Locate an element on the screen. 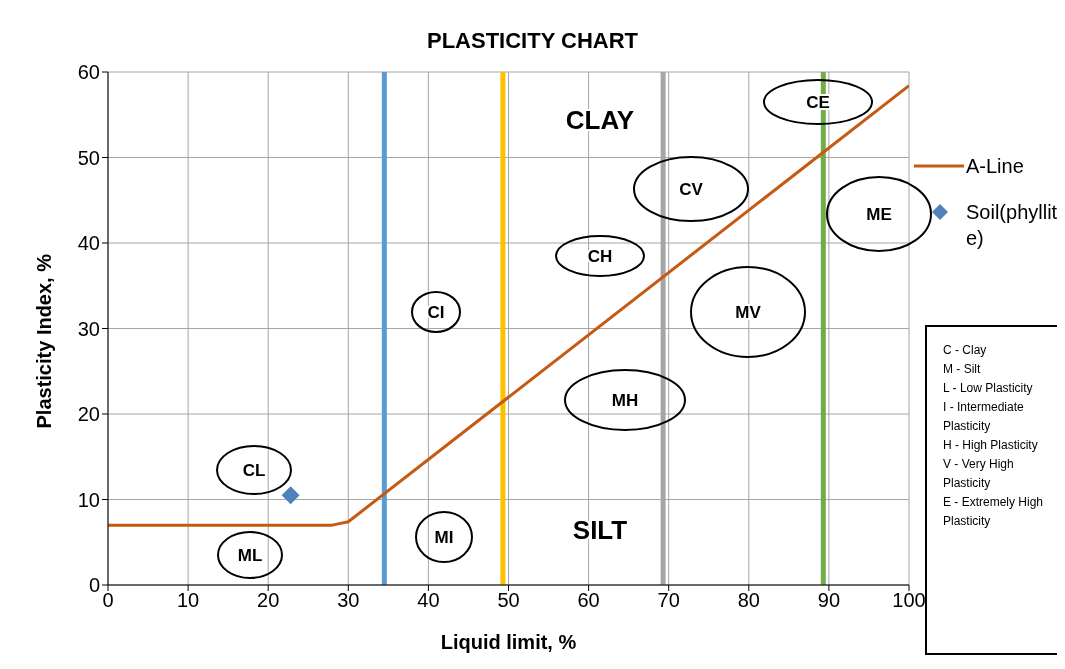 This screenshot has height=669, width=1065. annotation: MI is located at coordinates (444, 537).